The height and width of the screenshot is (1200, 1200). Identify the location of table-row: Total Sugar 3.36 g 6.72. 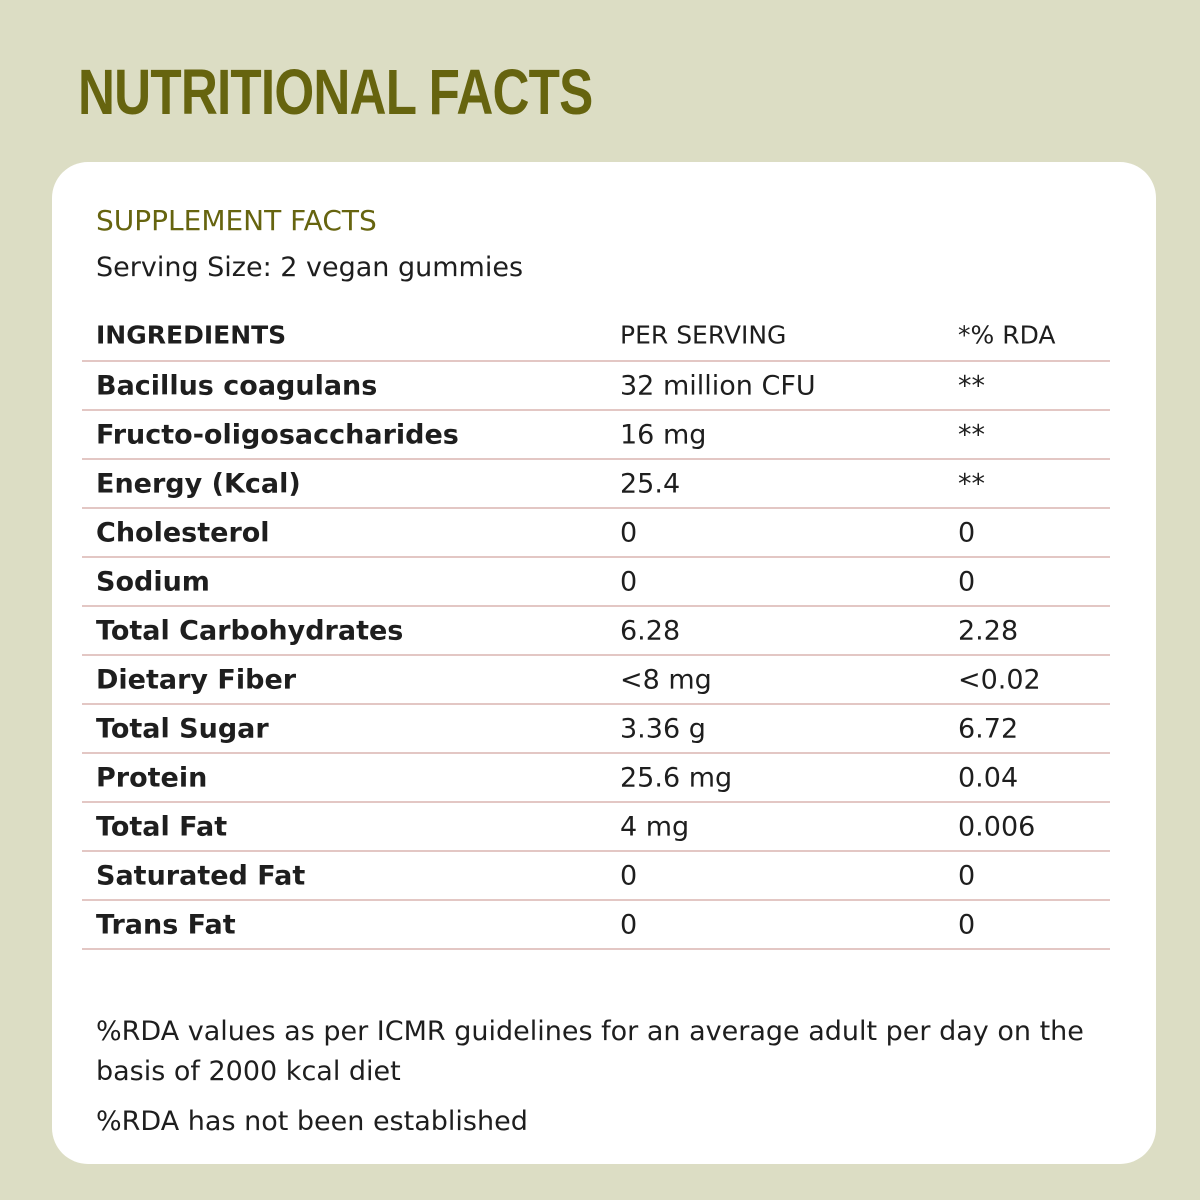
(596, 729).